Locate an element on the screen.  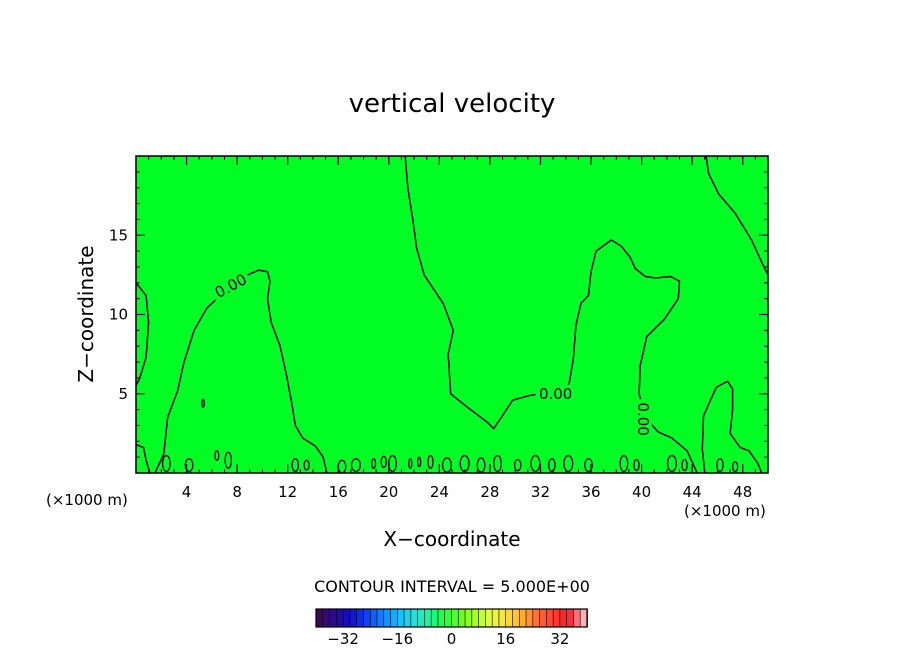
y-tick-label: 10 is located at coordinates (118, 315).